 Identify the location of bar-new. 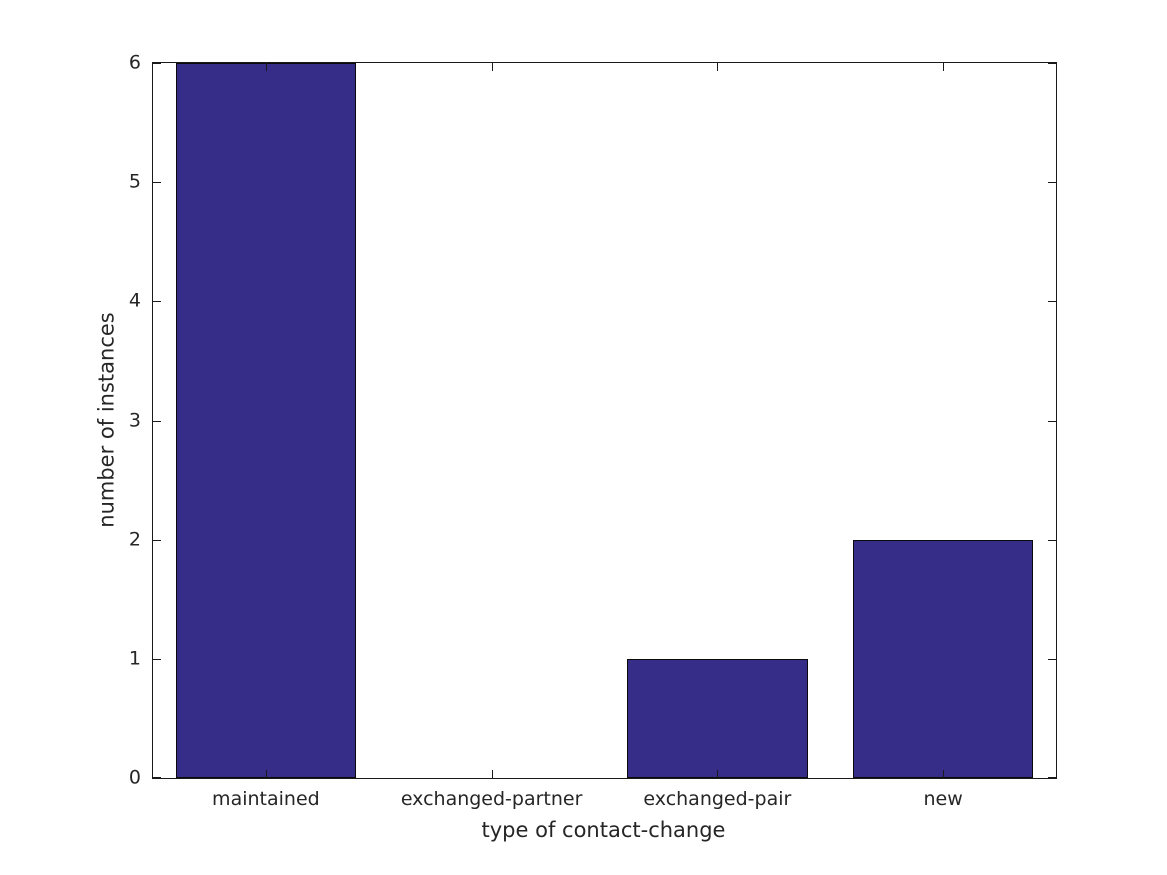
(943, 658).